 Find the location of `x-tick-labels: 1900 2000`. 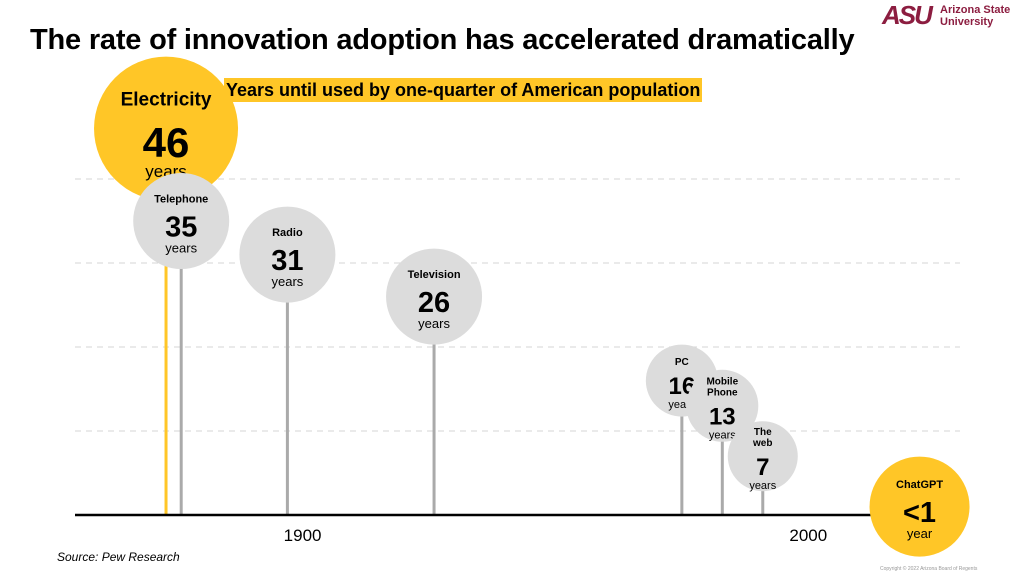

x-tick-labels: 1900 2000 is located at coordinates (556, 535).